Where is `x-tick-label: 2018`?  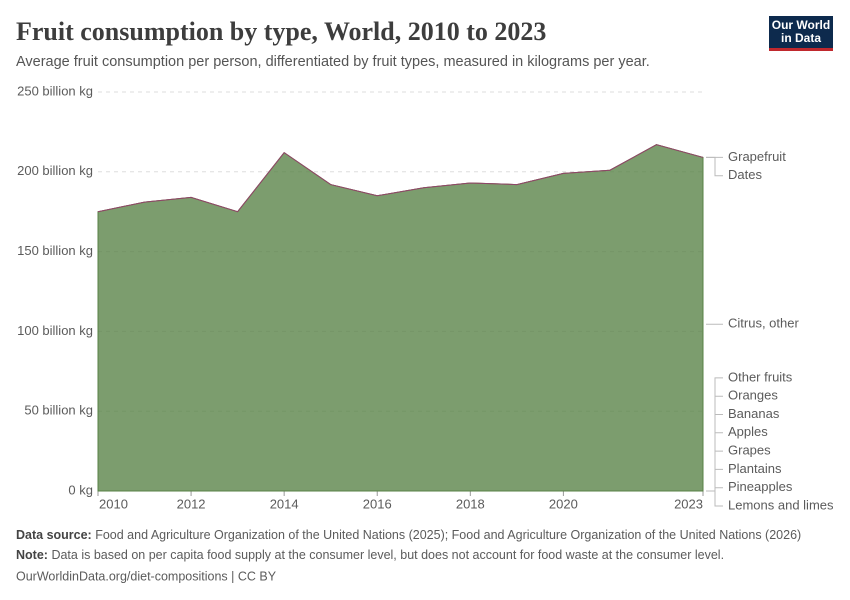 x-tick-label: 2018 is located at coordinates (470, 503).